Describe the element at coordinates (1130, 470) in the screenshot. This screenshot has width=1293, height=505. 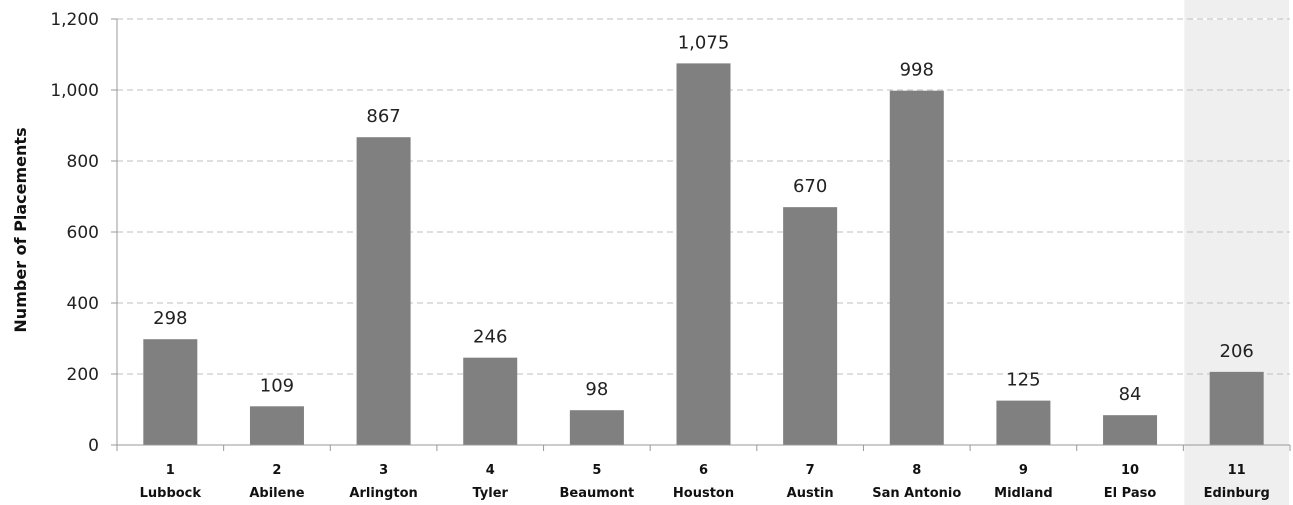
I see `x-category-number: 10` at that location.